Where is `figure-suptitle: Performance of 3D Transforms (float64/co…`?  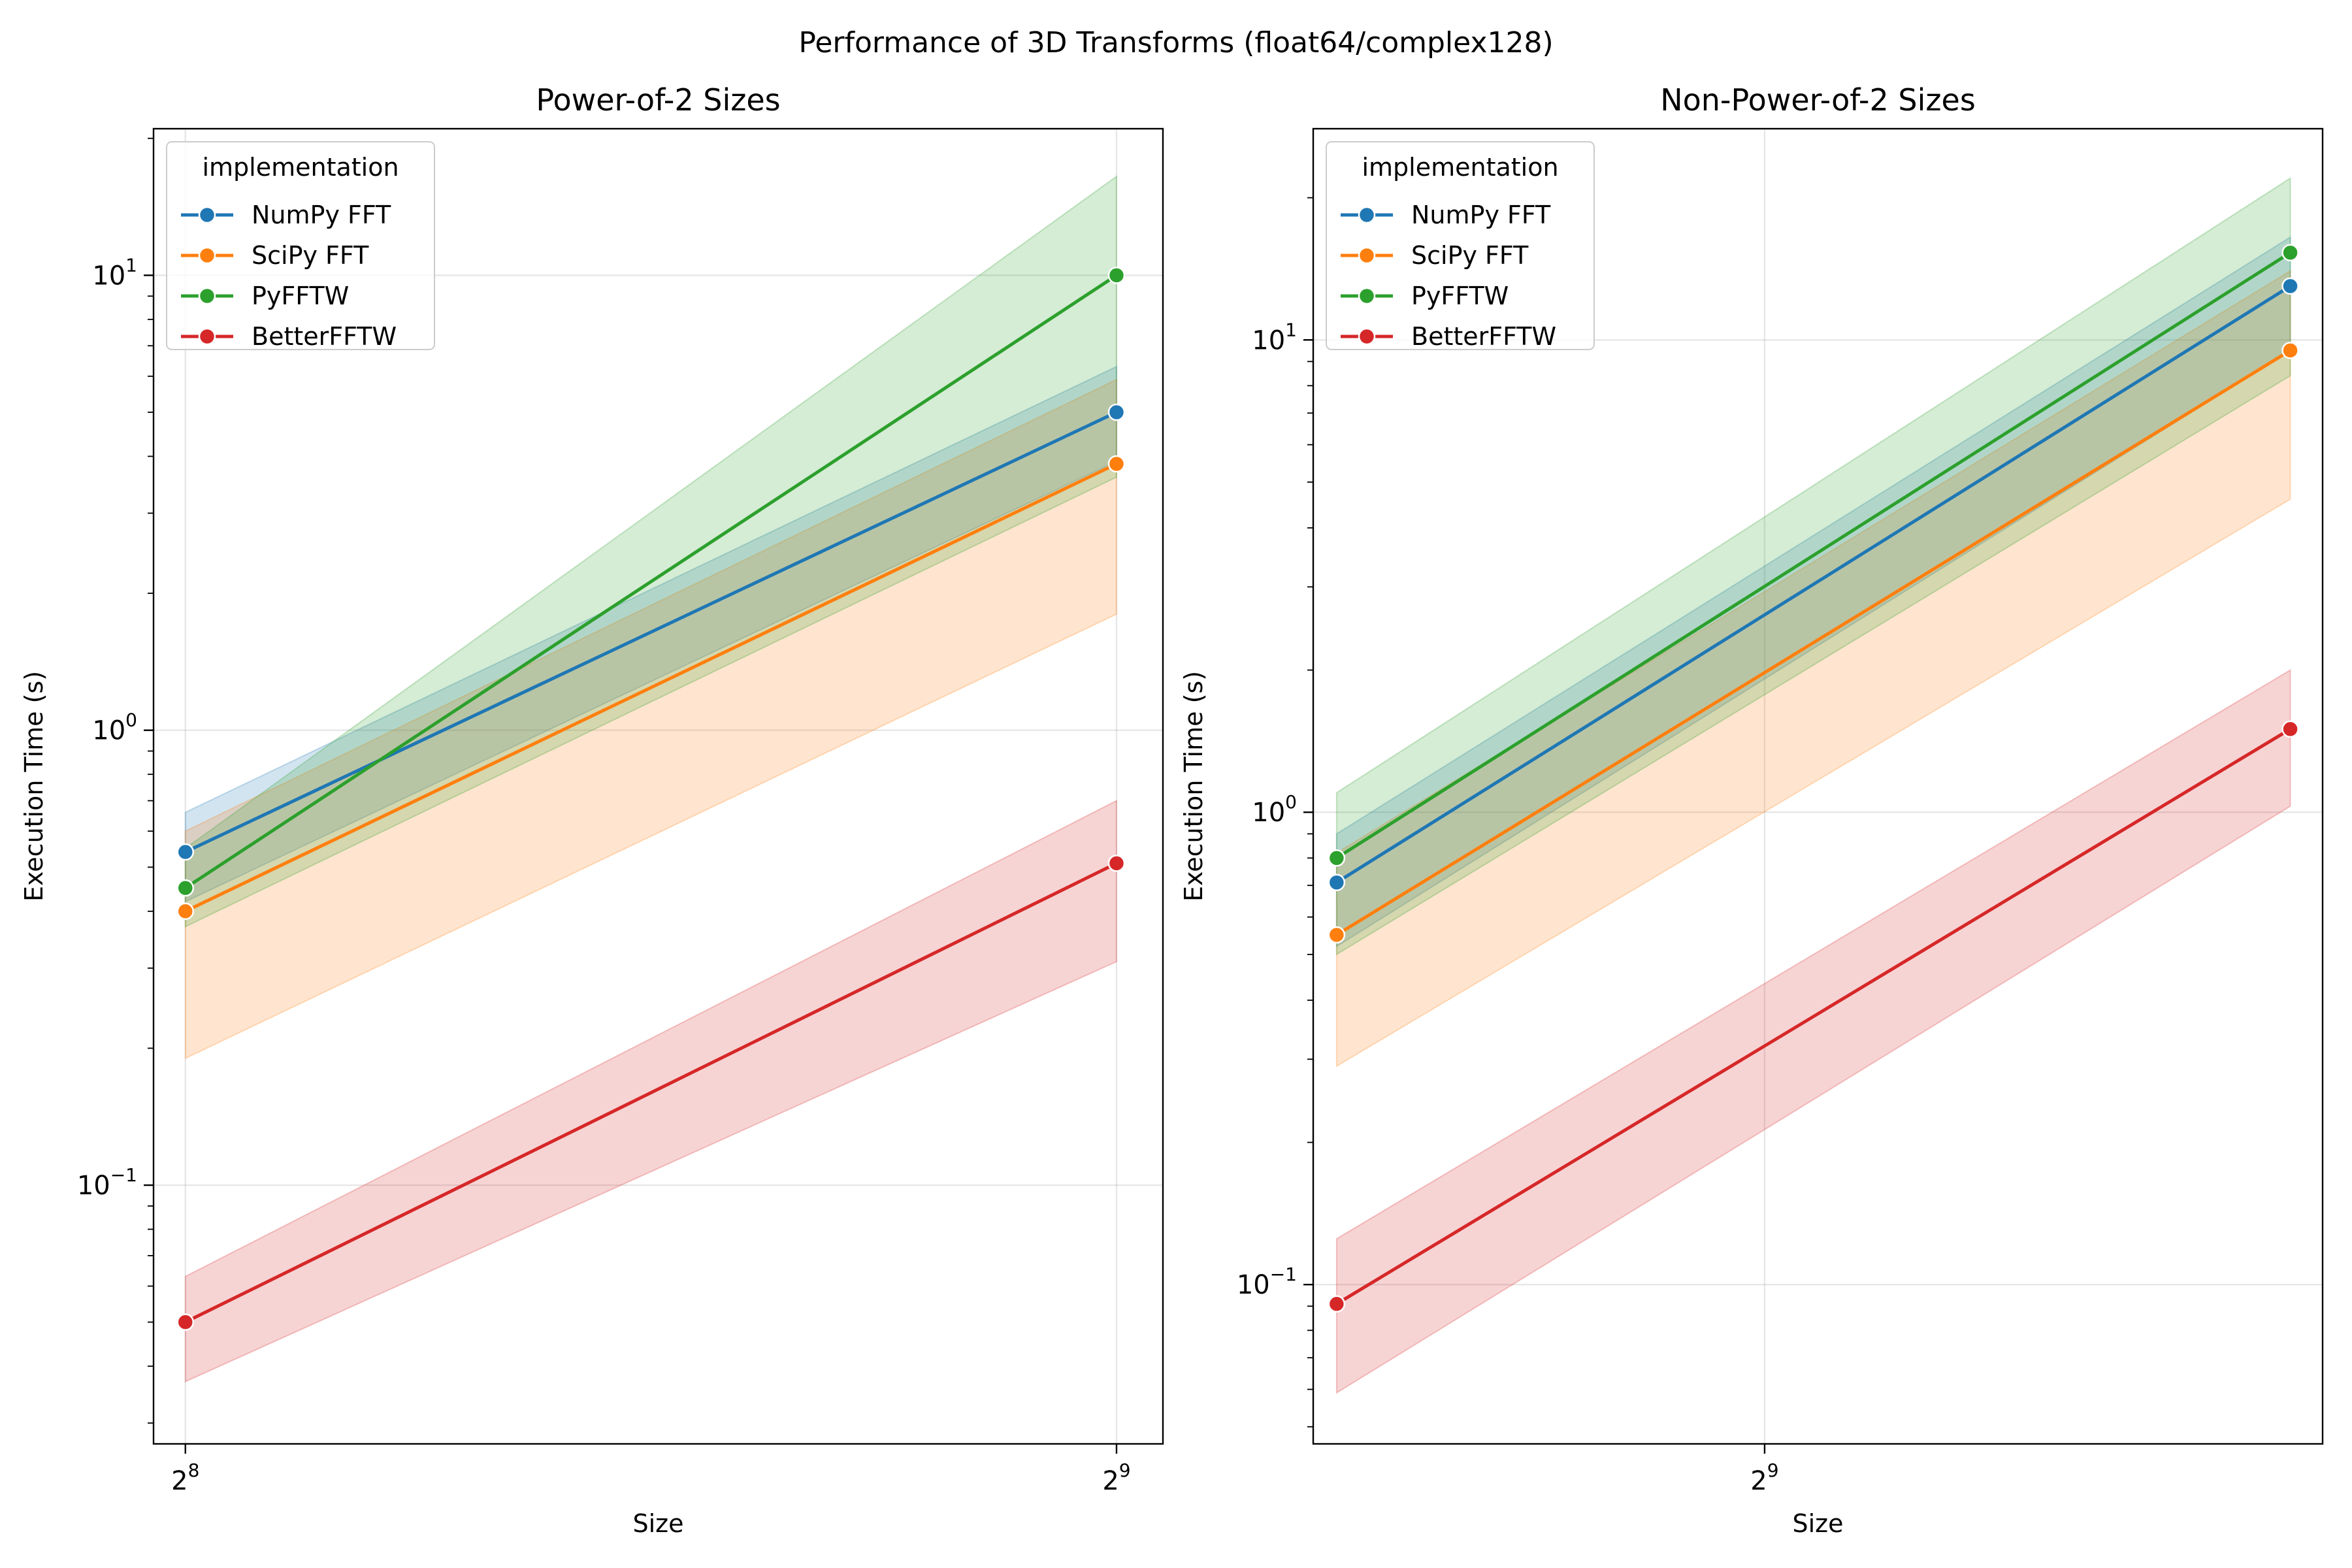
figure-suptitle: Performance of 3D Transforms (float64/co… is located at coordinates (1175, 42).